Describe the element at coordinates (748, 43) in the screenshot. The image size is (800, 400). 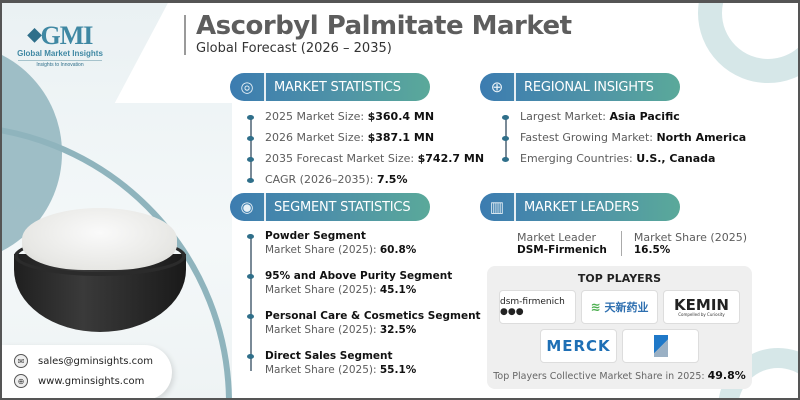
I see `decorative-ring-top` at that location.